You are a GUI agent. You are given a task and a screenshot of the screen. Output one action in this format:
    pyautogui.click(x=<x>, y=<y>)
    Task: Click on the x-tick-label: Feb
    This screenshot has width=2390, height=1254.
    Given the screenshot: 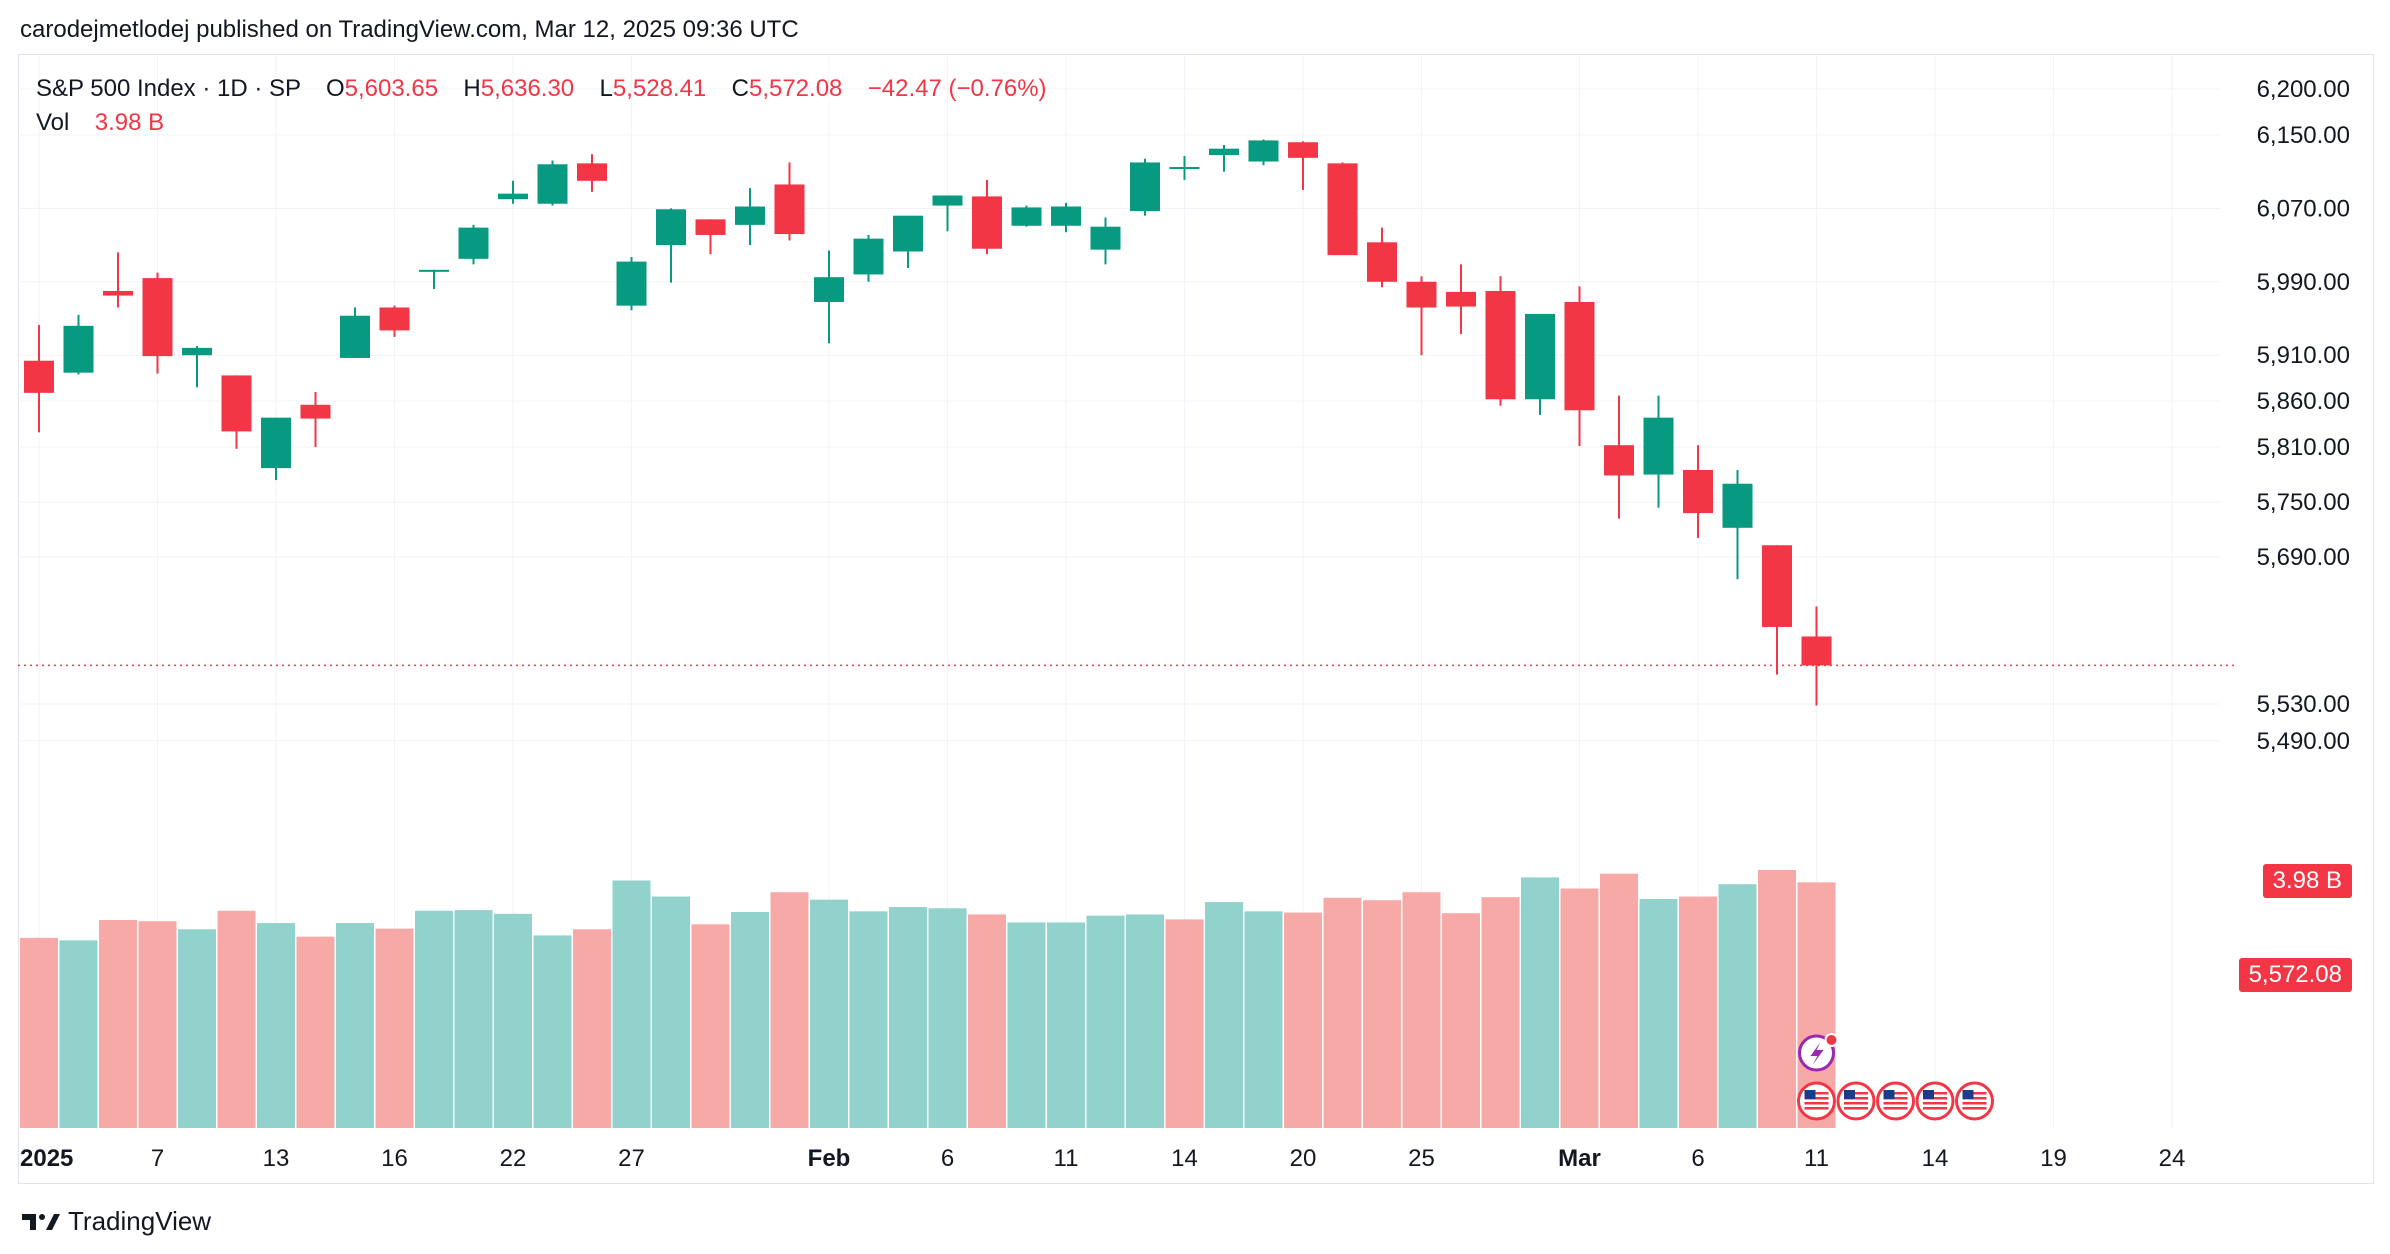 What is the action you would take?
    pyautogui.click(x=829, y=1158)
    